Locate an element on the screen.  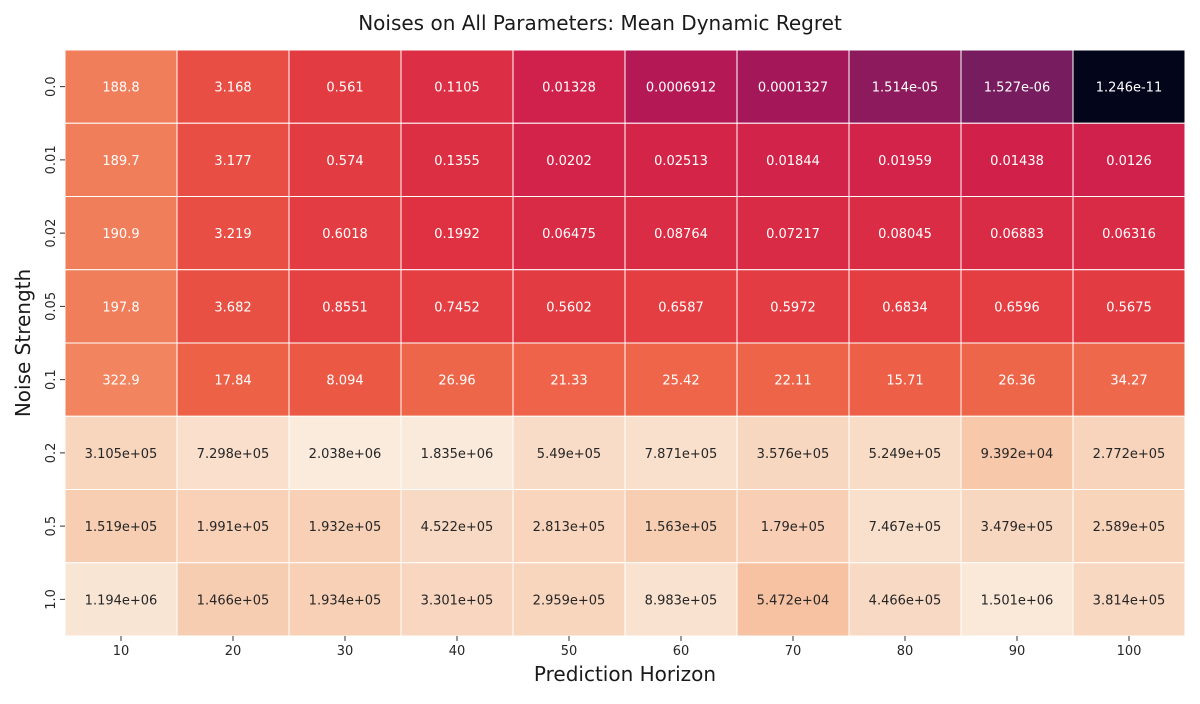
heatmap-cell-label: 3.301e+05 is located at coordinates (457, 600).